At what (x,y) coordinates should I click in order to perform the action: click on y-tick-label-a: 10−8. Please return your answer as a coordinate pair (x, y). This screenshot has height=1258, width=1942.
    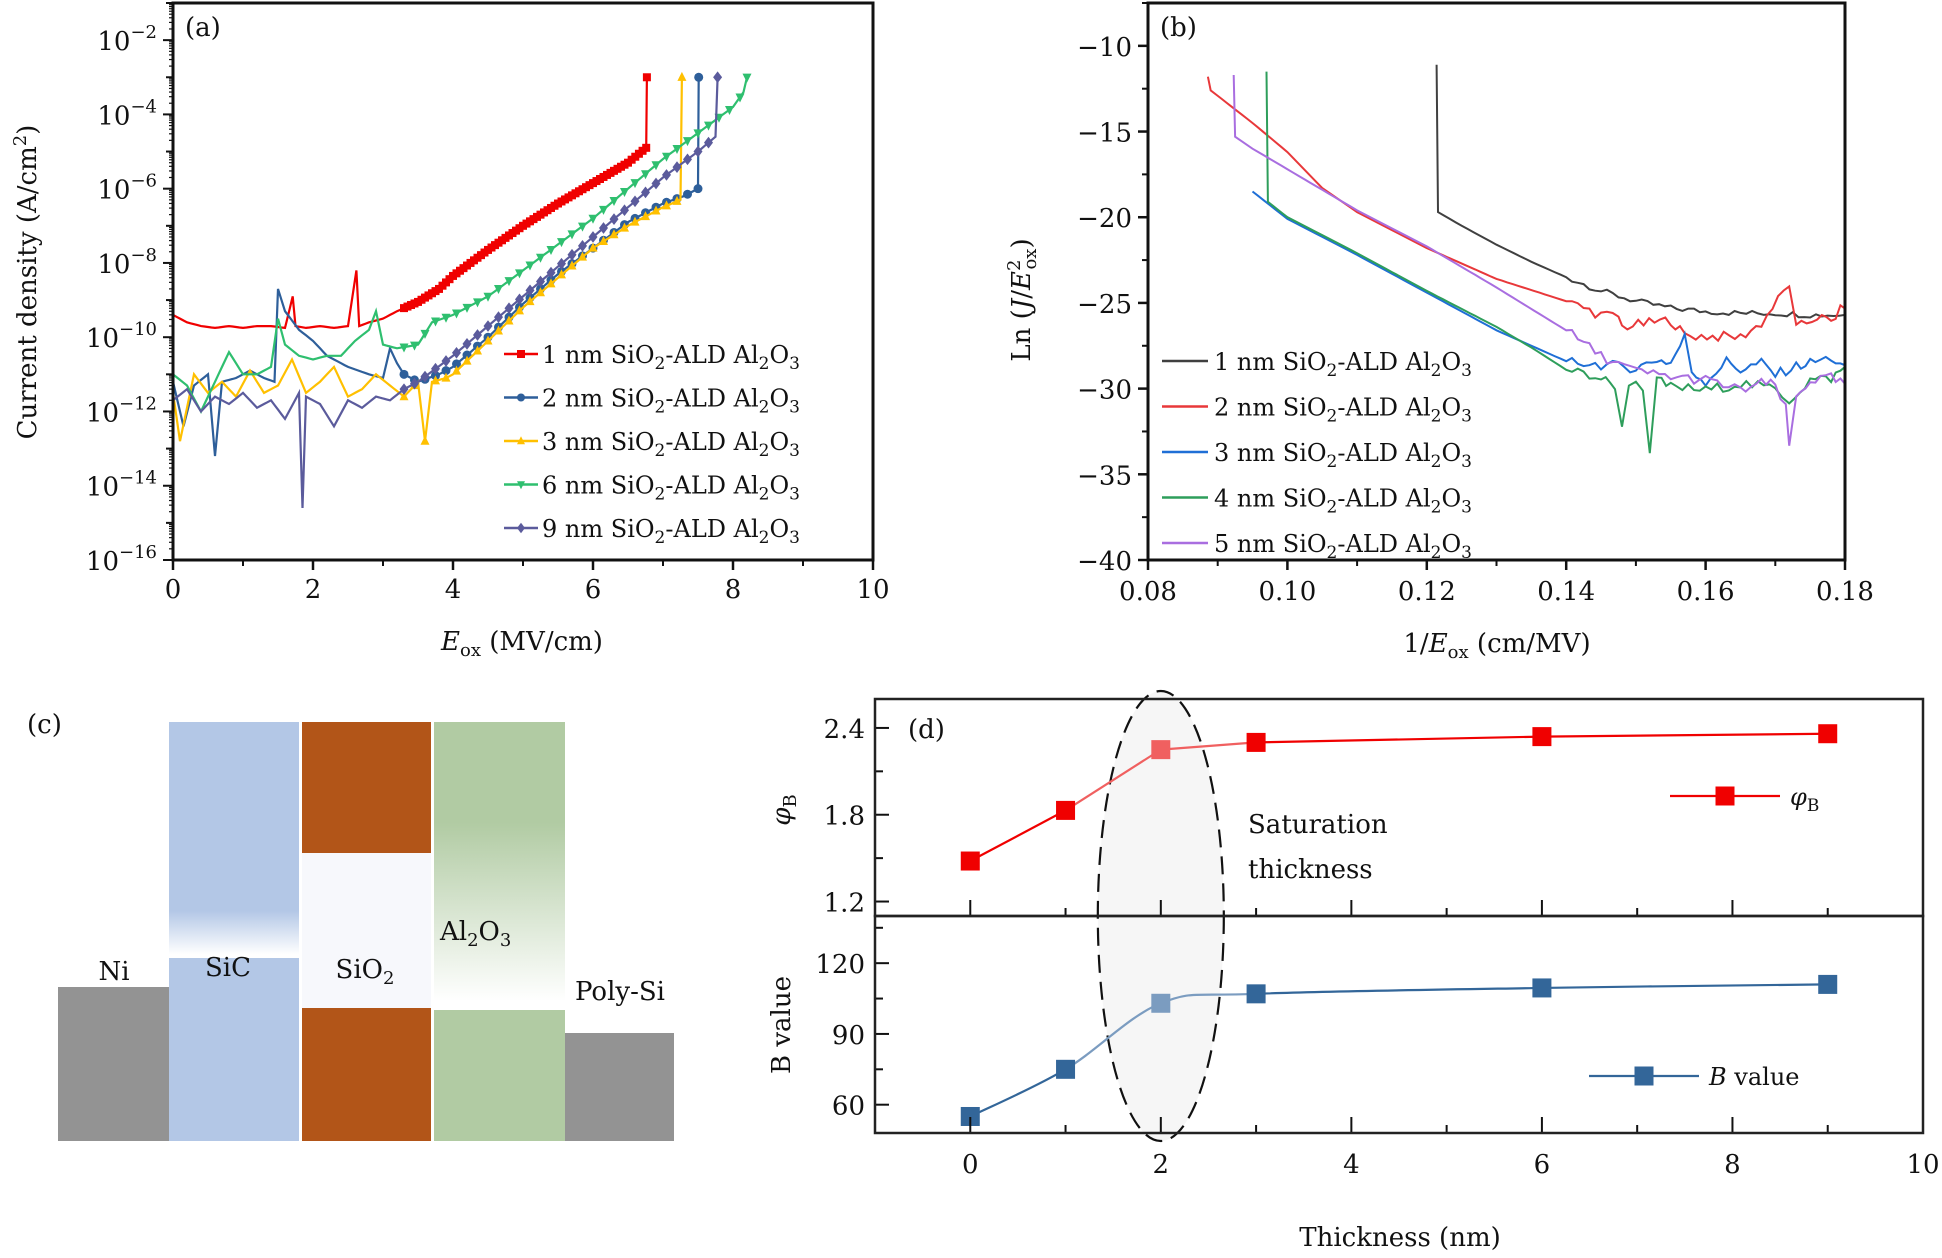
    Looking at the image, I should click on (127, 262).